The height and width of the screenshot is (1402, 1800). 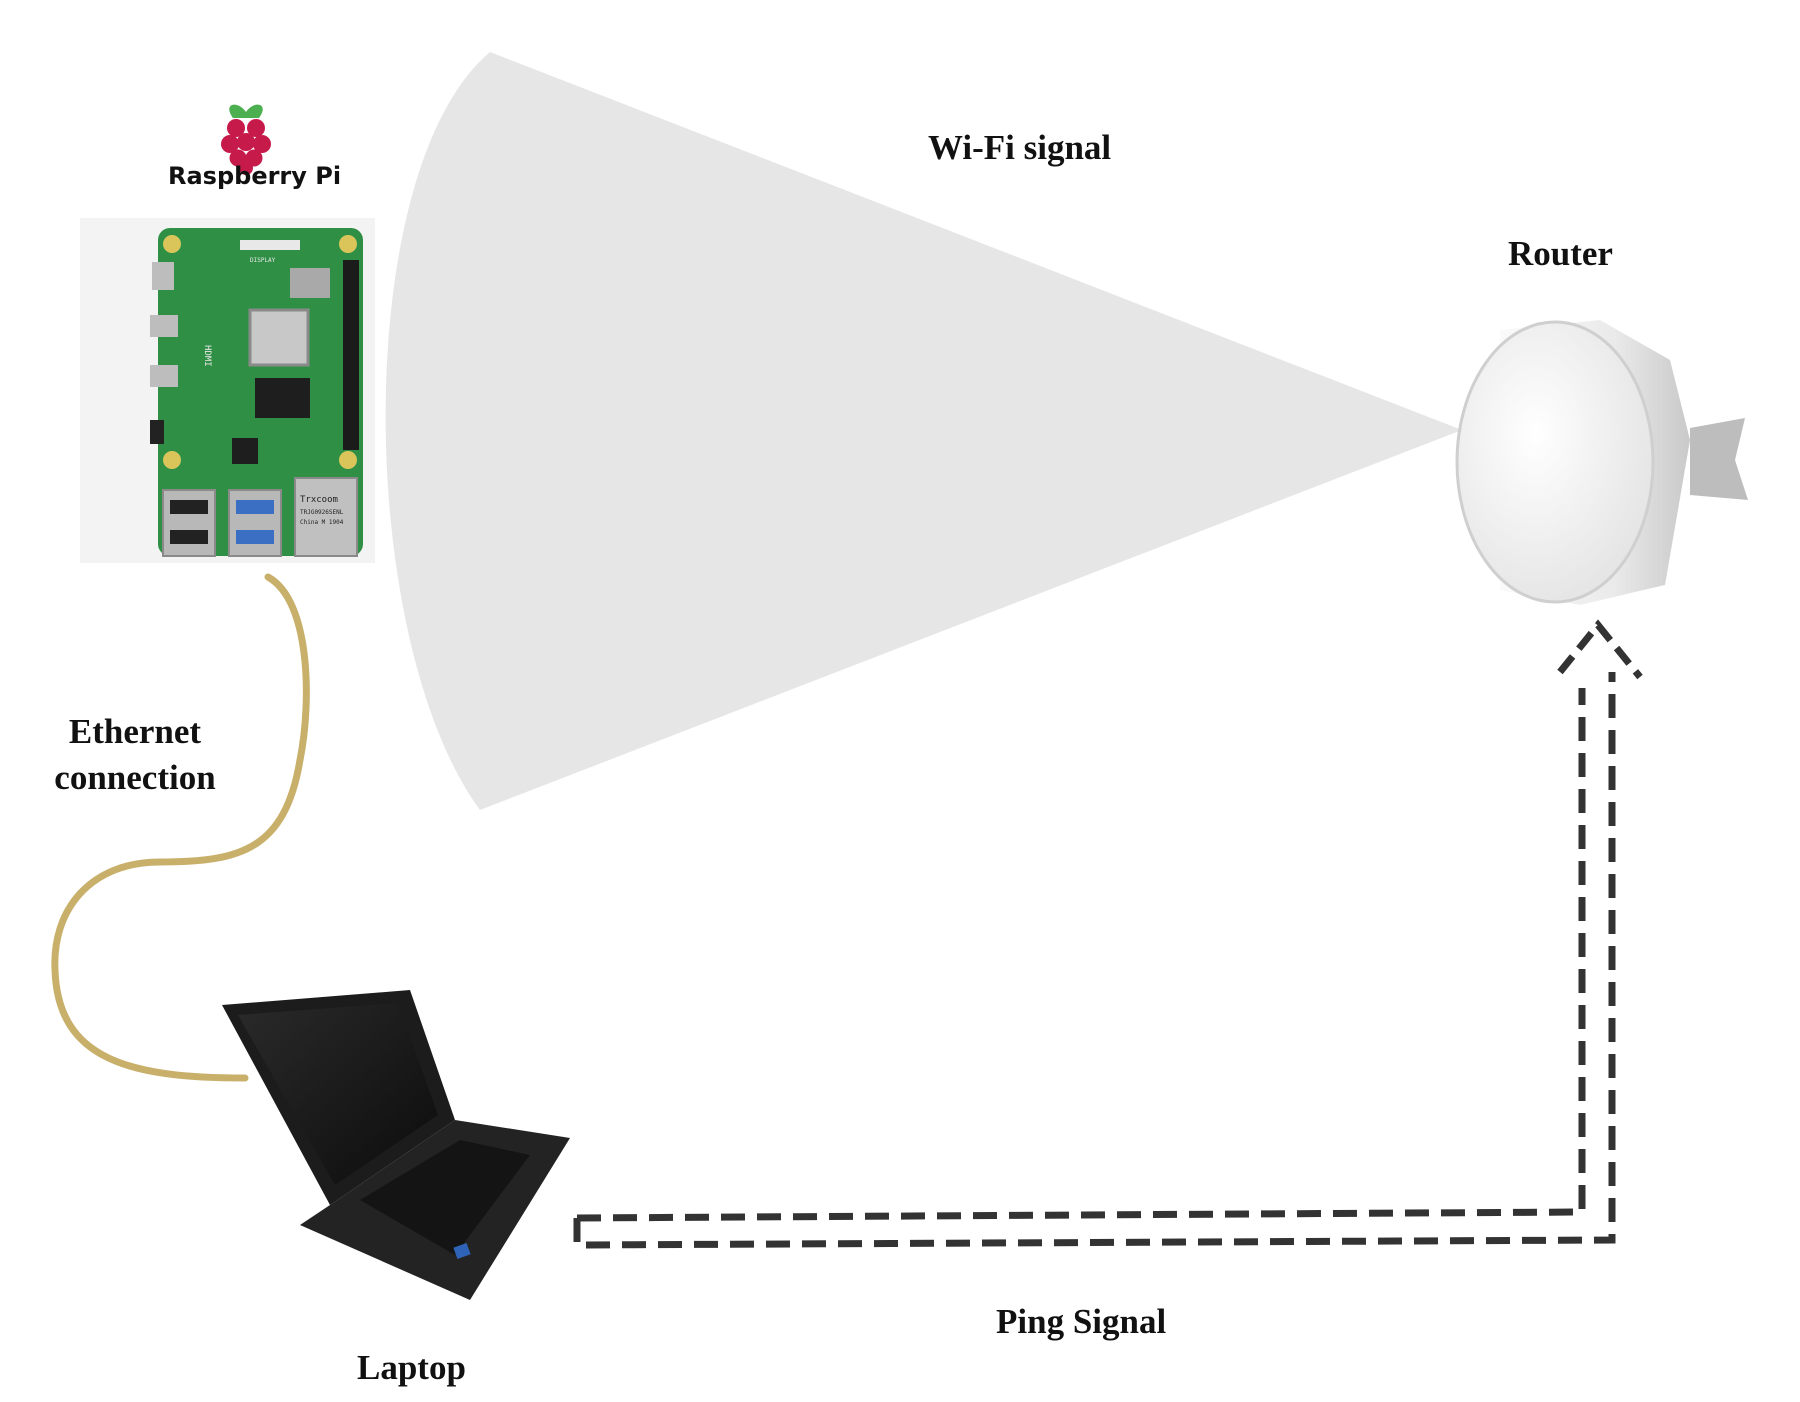 I want to click on laptop-device, so click(x=396, y=1145).